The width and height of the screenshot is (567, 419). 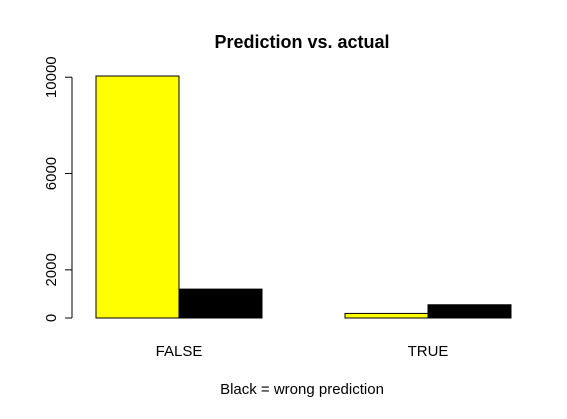 What do you see at coordinates (51, 77) in the screenshot?
I see `y-tick-label: 10000` at bounding box center [51, 77].